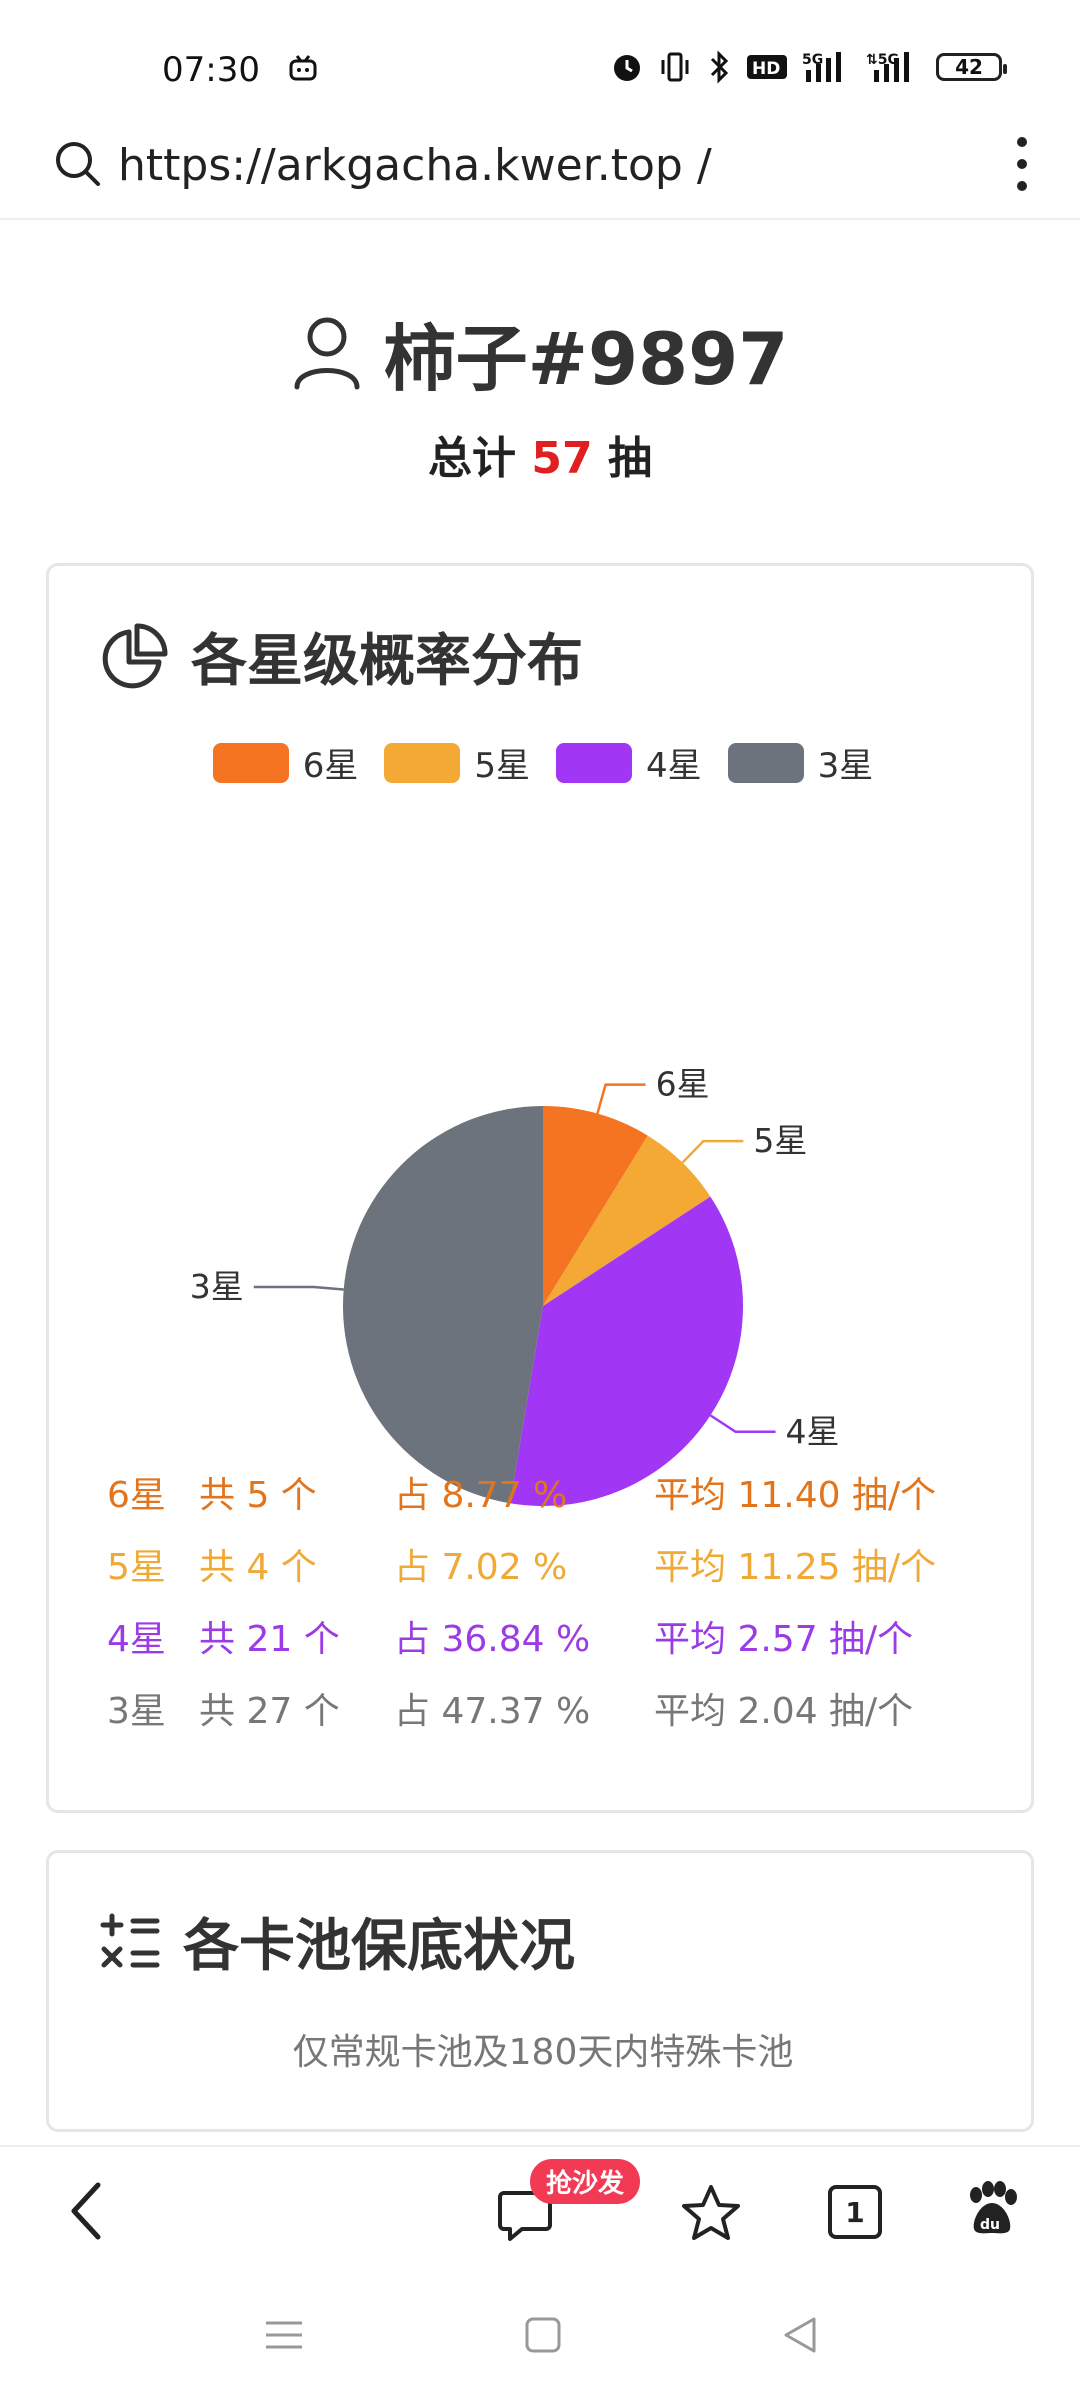  I want to click on battery-level: 42, so click(969, 67).